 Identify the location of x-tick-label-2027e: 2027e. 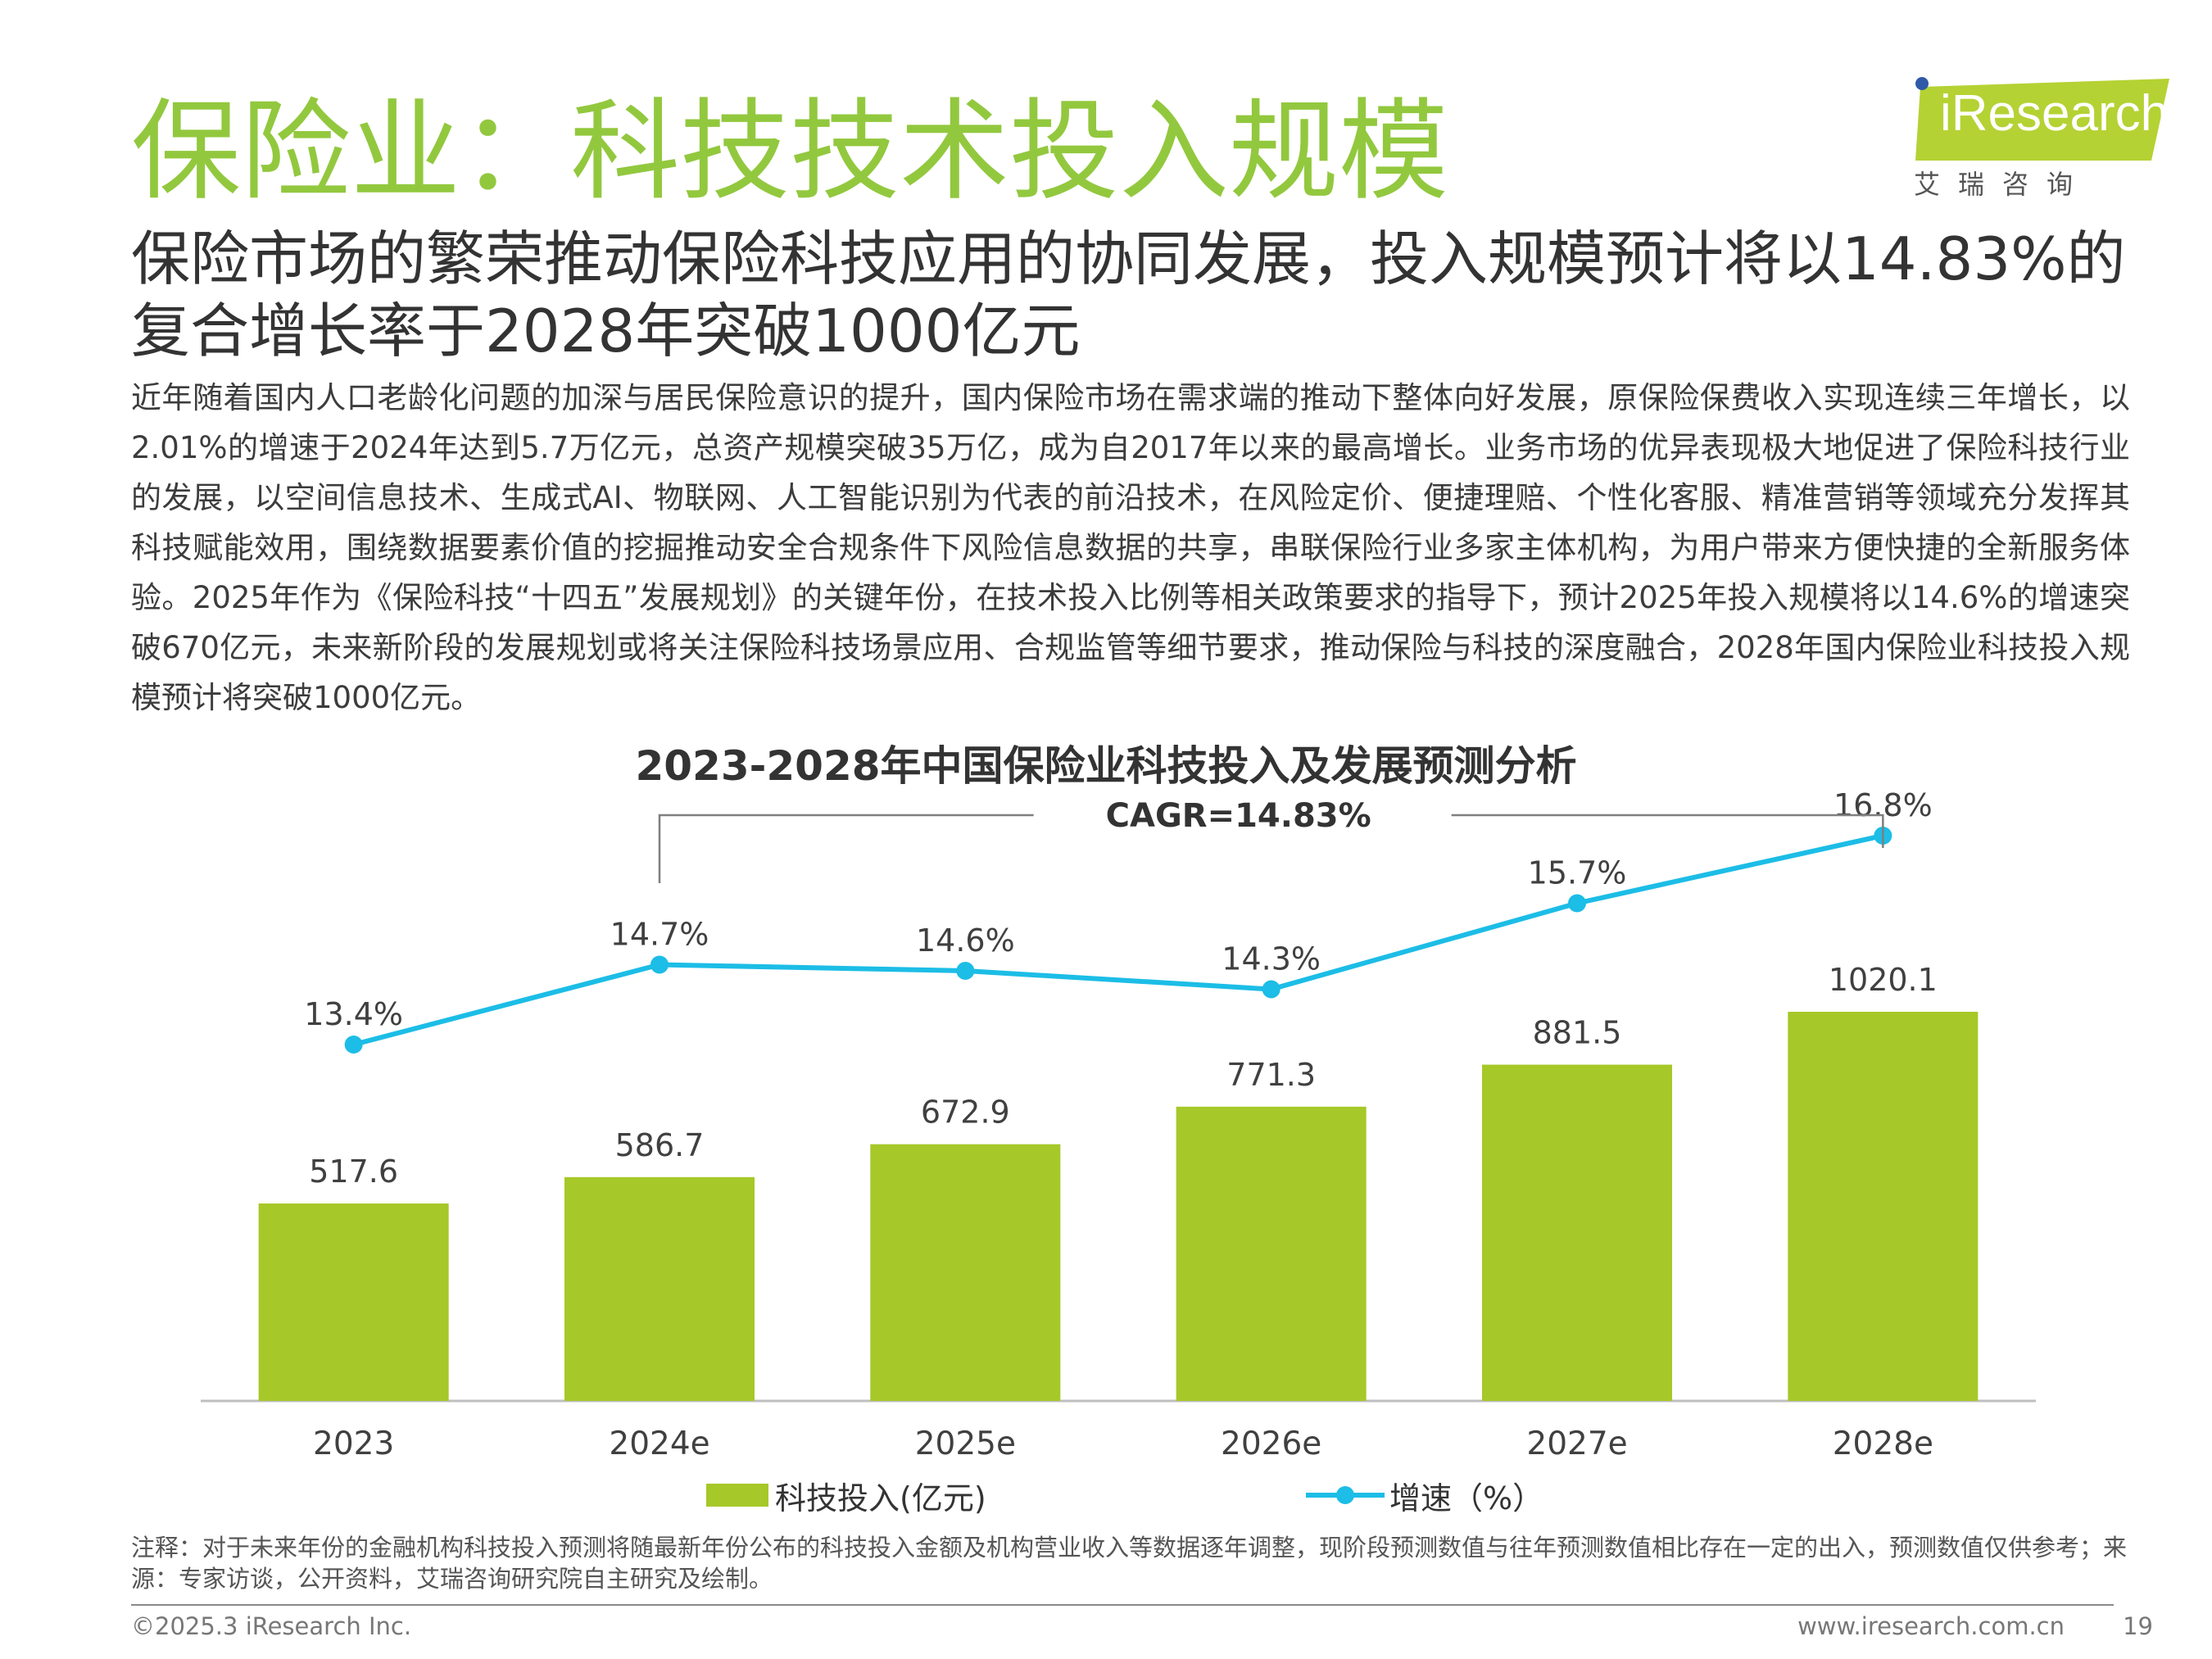
(1576, 1444).